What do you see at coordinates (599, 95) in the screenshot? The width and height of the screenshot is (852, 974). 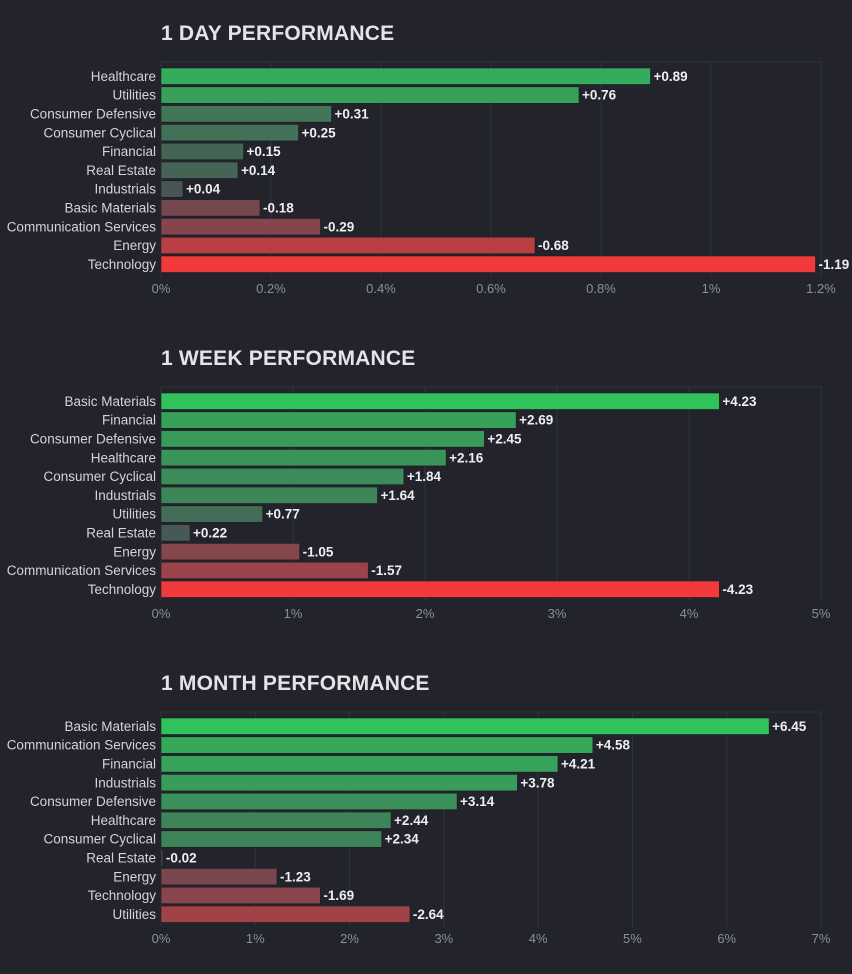 I see `value-label: +0.76` at bounding box center [599, 95].